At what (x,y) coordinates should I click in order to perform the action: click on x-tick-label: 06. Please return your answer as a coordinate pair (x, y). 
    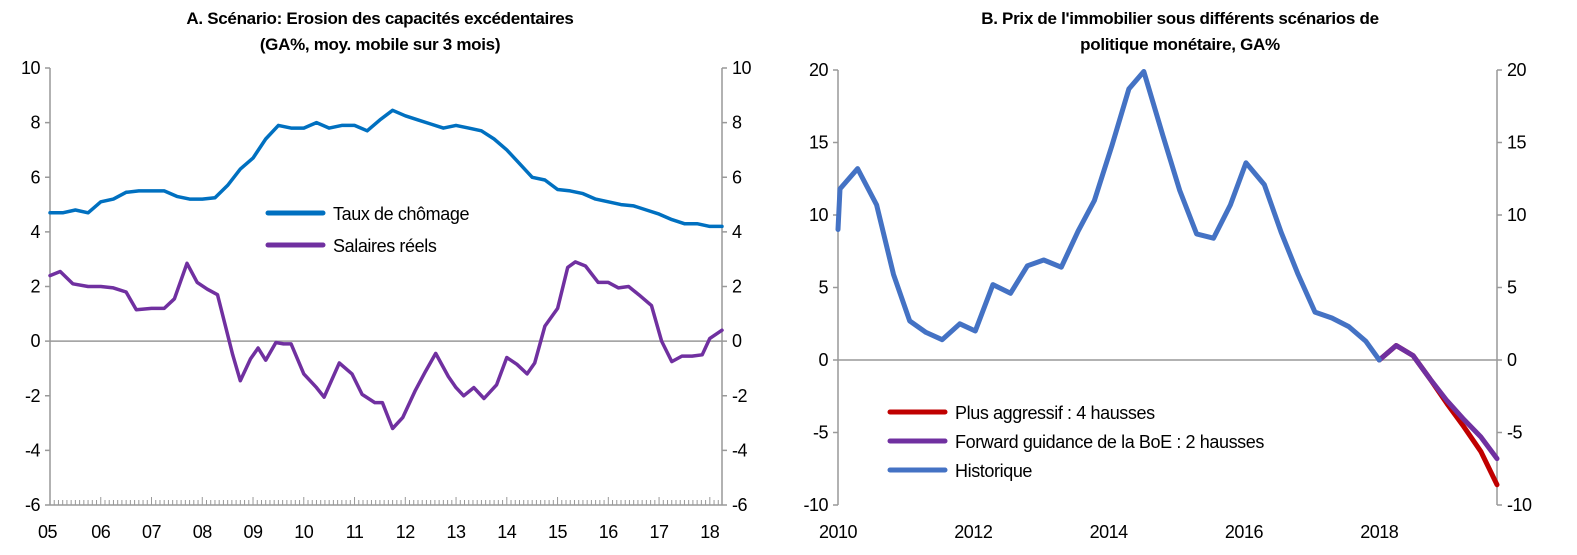
    Looking at the image, I should click on (101, 532).